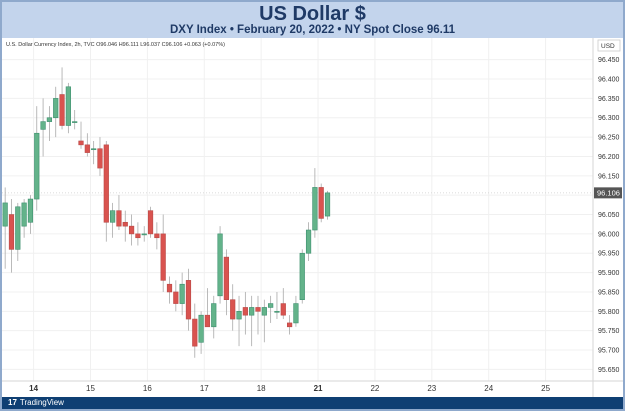 Image resolution: width=625 pixels, height=411 pixels. Describe the element at coordinates (431, 388) in the screenshot. I see `x-tick-label: 23` at that location.